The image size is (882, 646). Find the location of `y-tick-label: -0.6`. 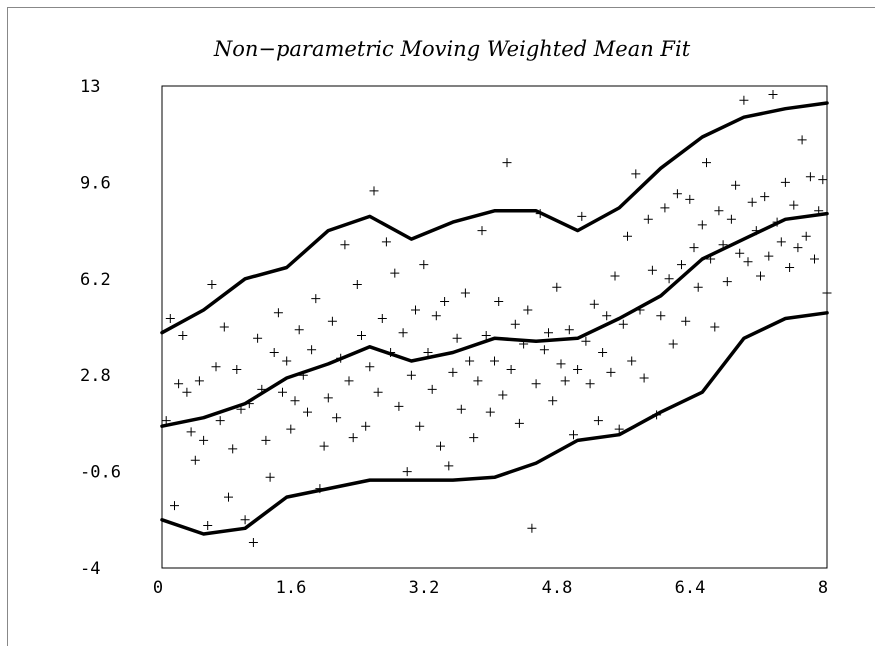

y-tick-label: -0.6 is located at coordinates (100, 473).